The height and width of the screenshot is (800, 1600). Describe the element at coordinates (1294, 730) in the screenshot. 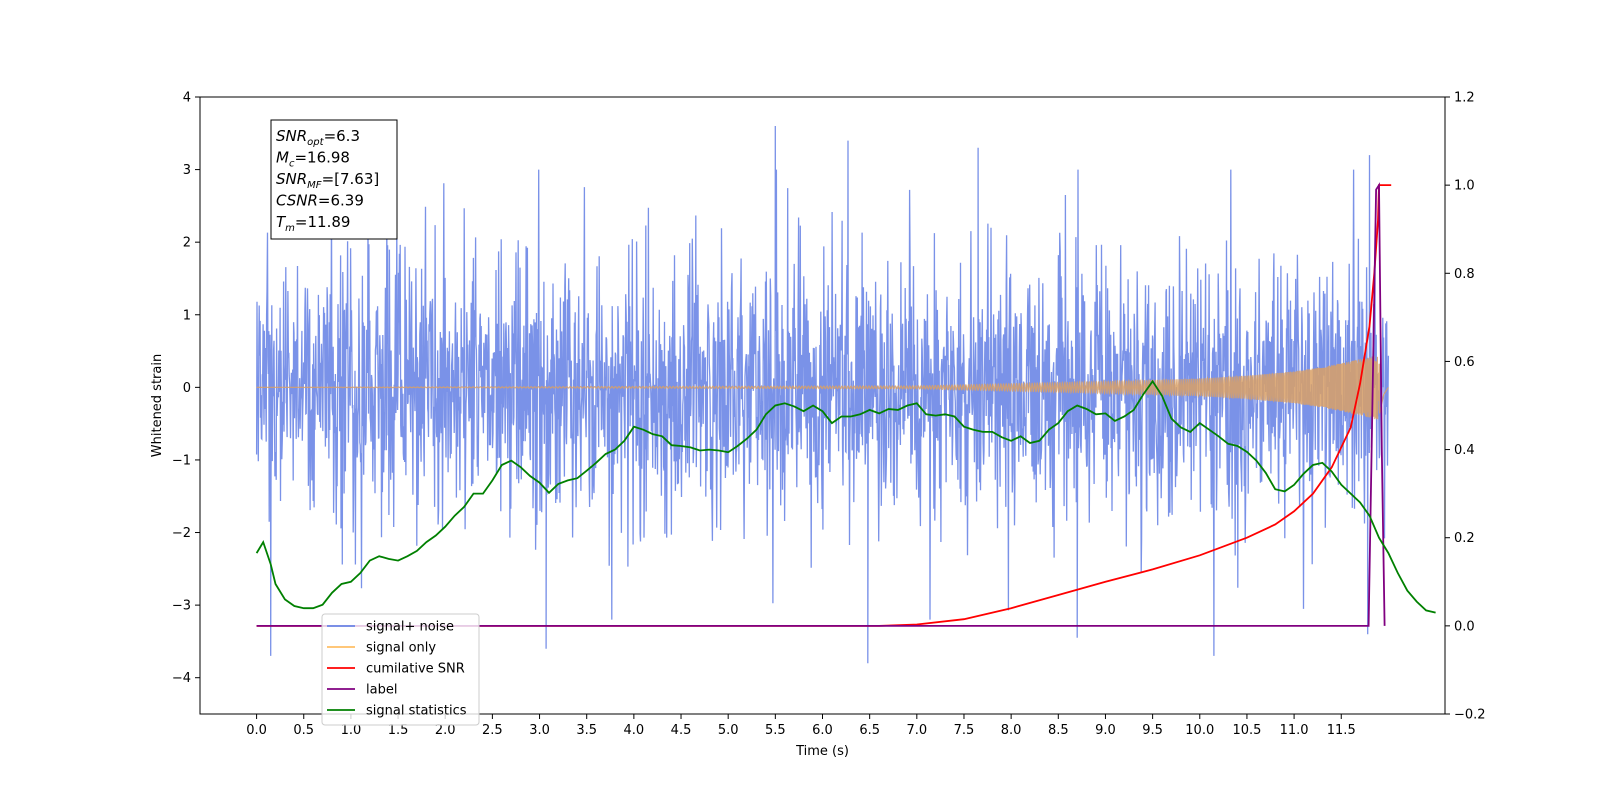

I see `x-tick-label: 11.0` at that location.